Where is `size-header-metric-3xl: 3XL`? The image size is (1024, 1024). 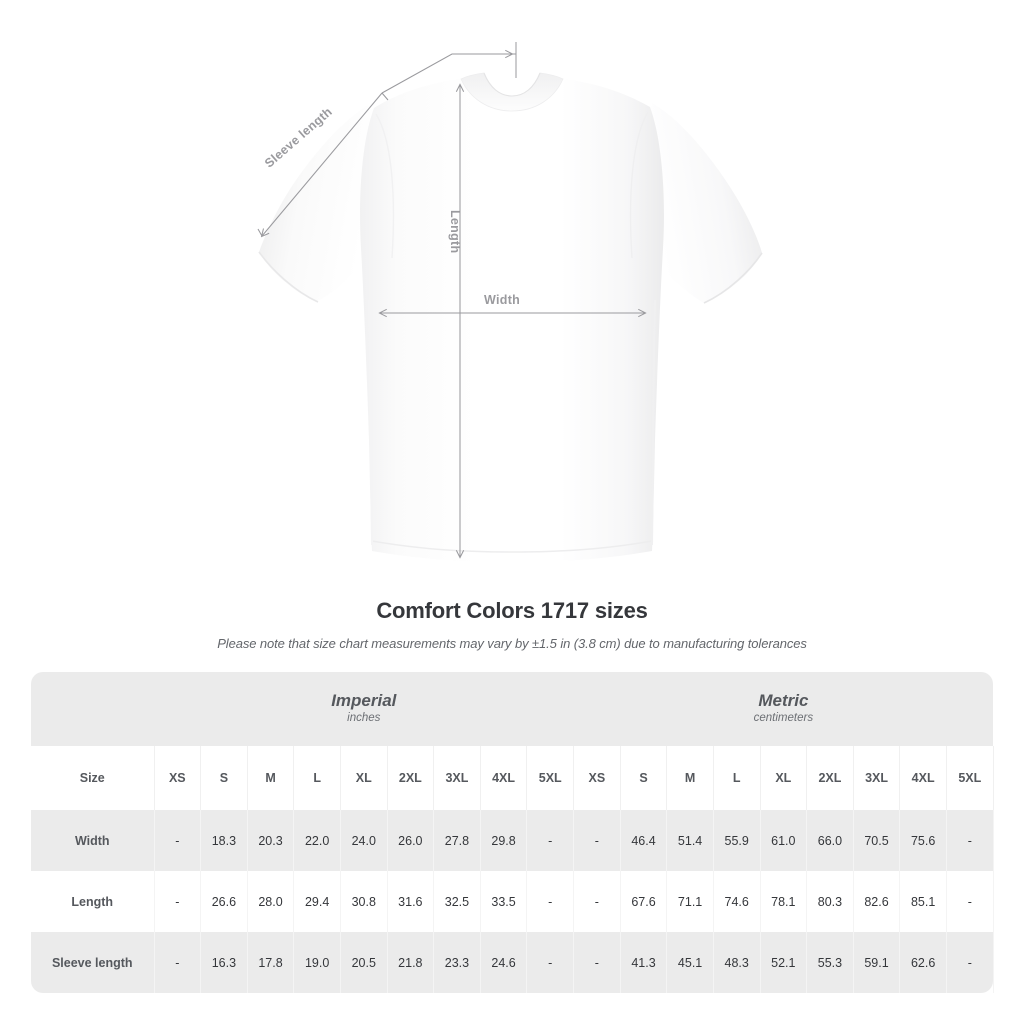
size-header-metric-3xl: 3XL is located at coordinates (876, 778).